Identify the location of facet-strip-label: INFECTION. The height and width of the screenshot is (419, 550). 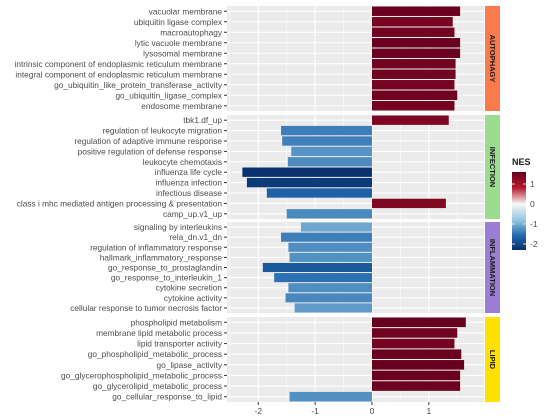
(492, 167).